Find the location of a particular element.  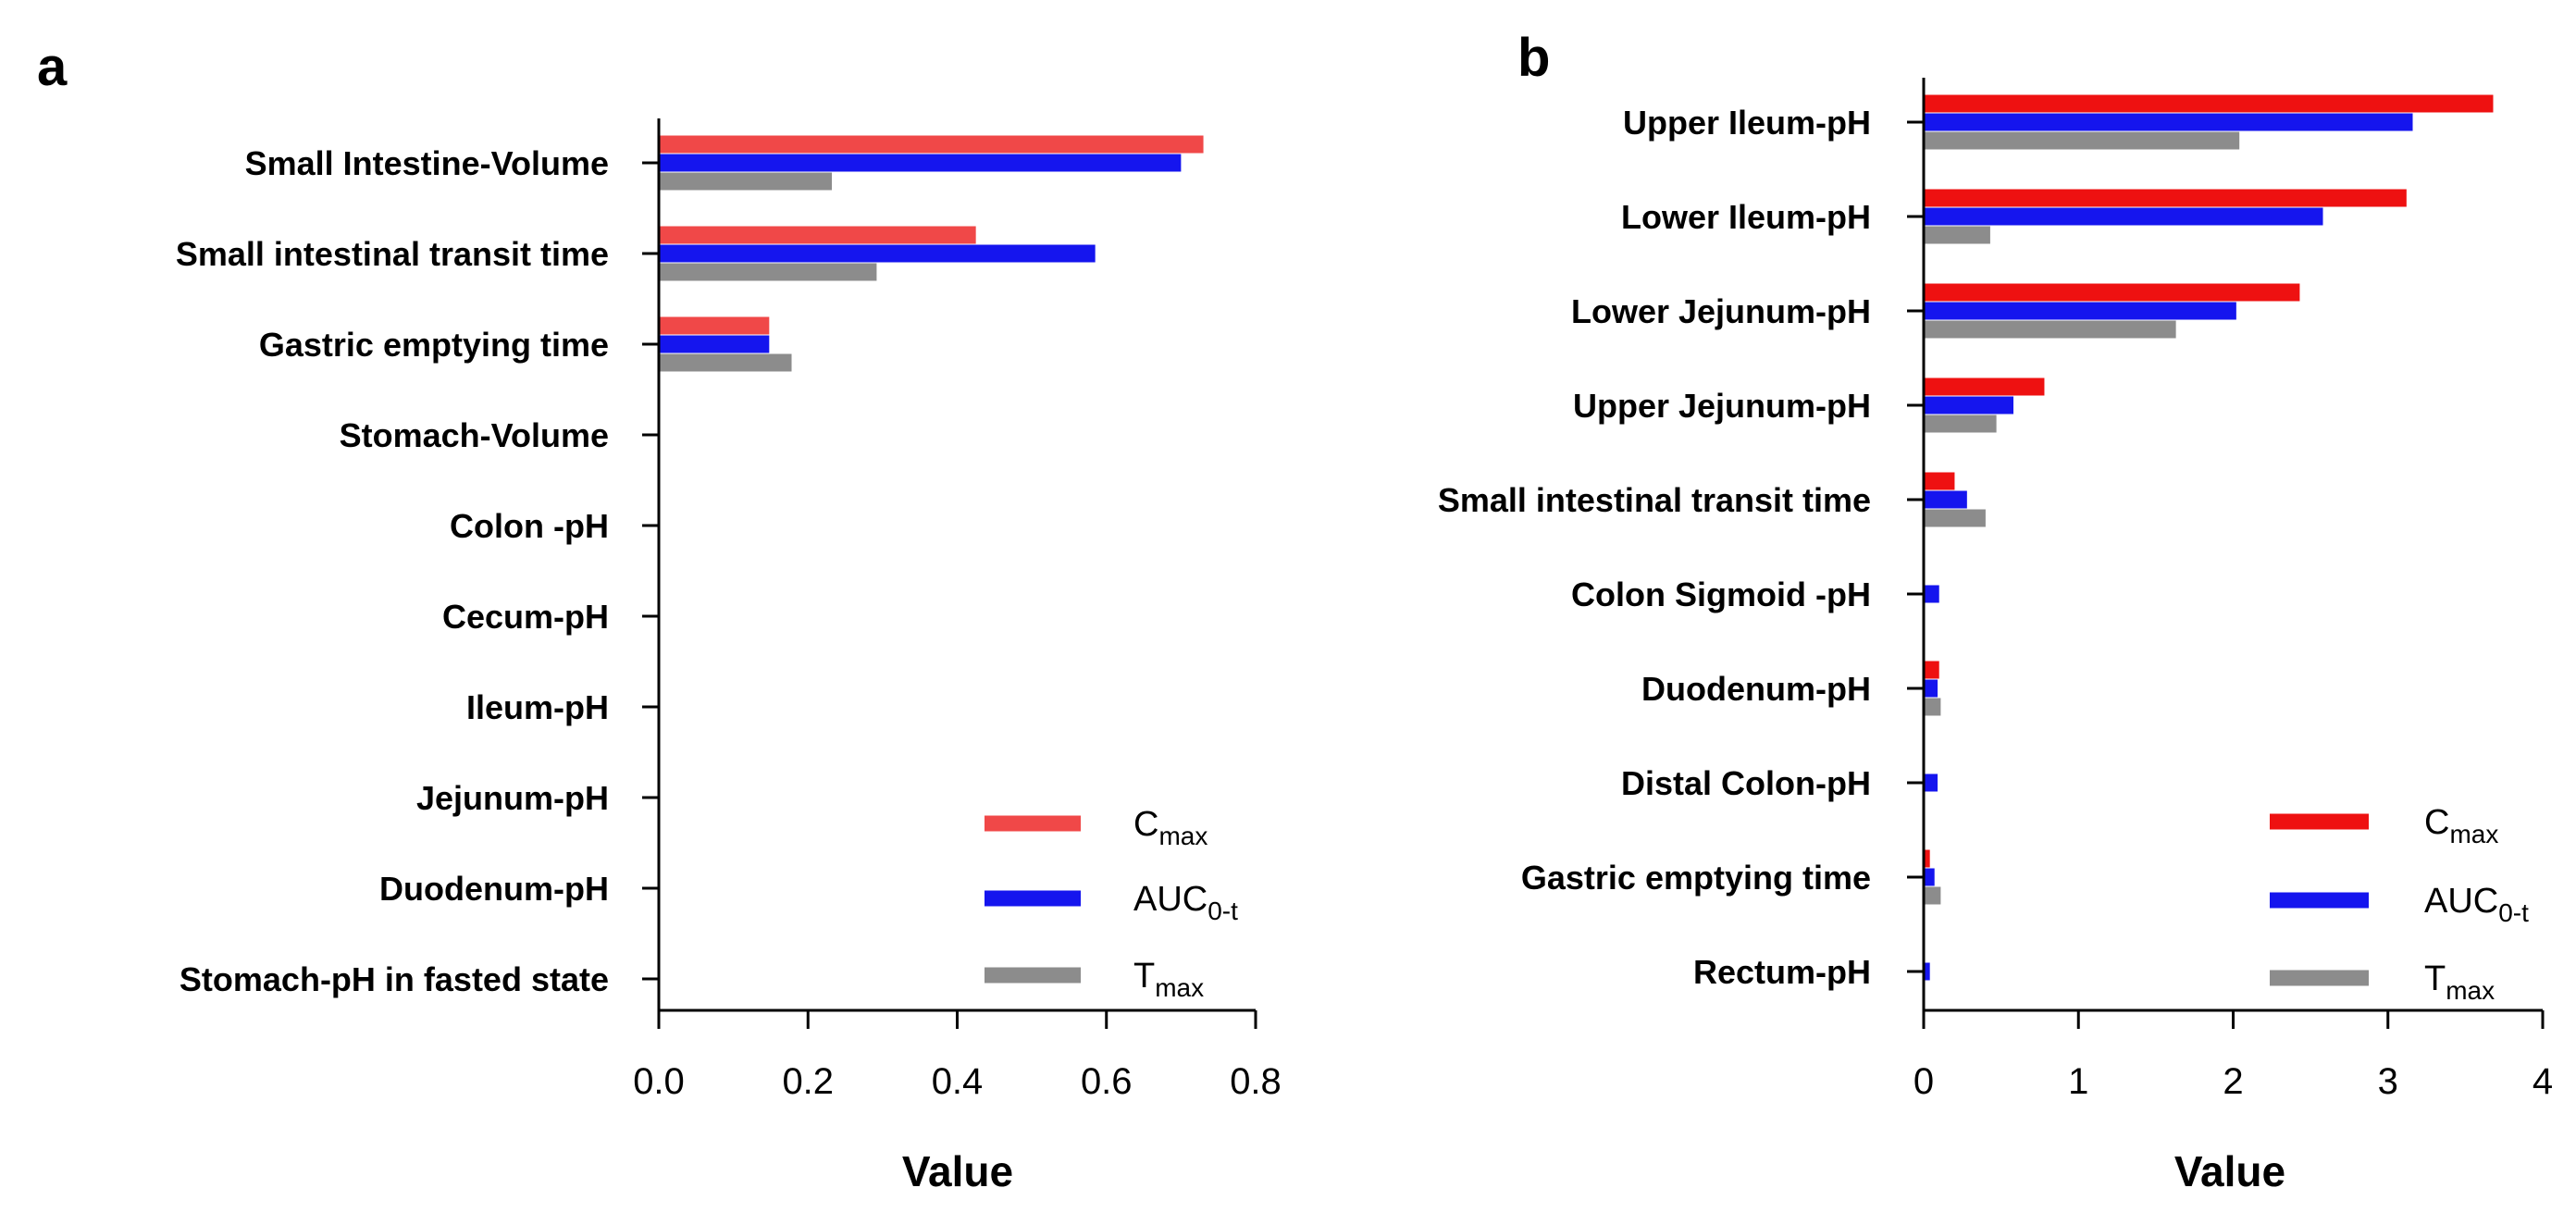

panel-a-category-label: Colon -pH is located at coordinates (529, 526).